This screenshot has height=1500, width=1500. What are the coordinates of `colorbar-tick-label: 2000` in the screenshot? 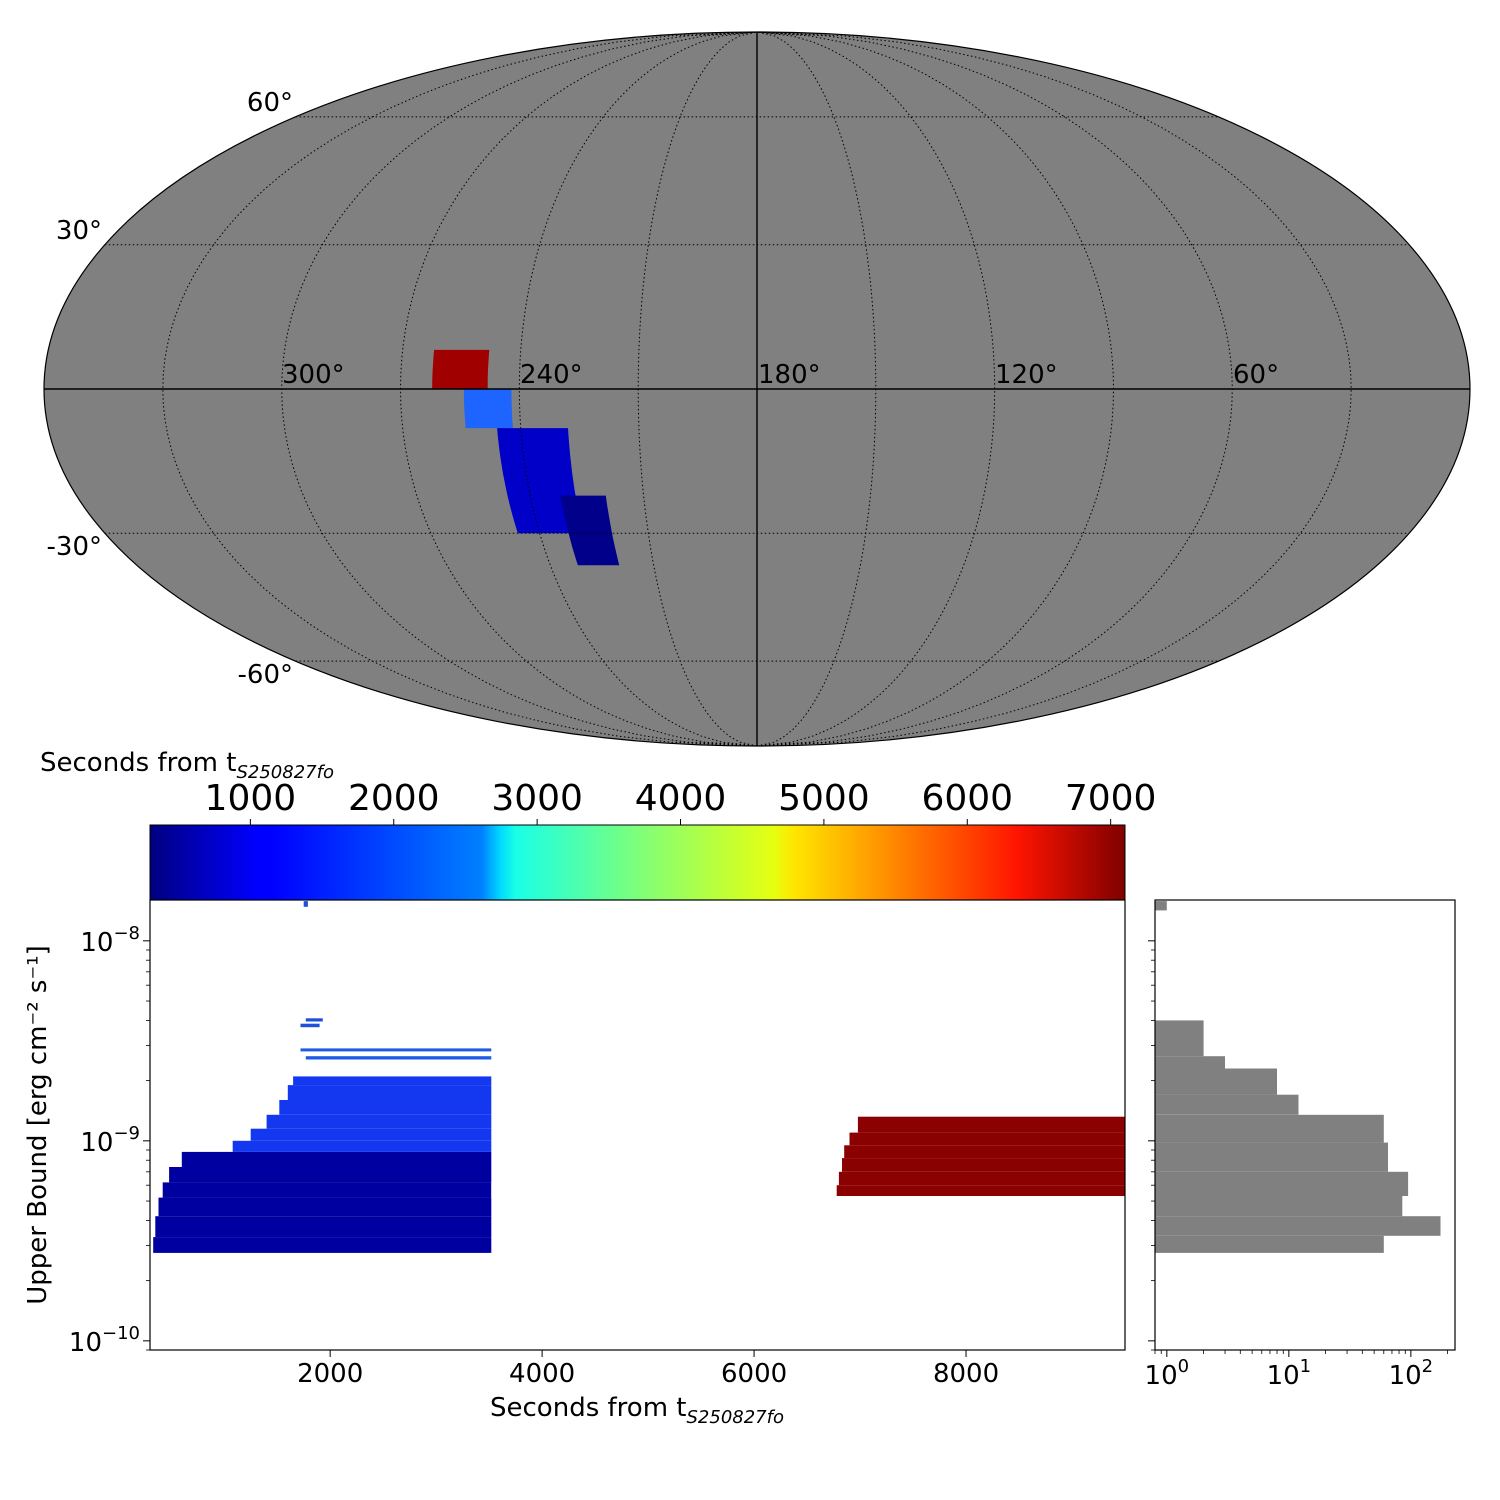 It's located at (394, 798).